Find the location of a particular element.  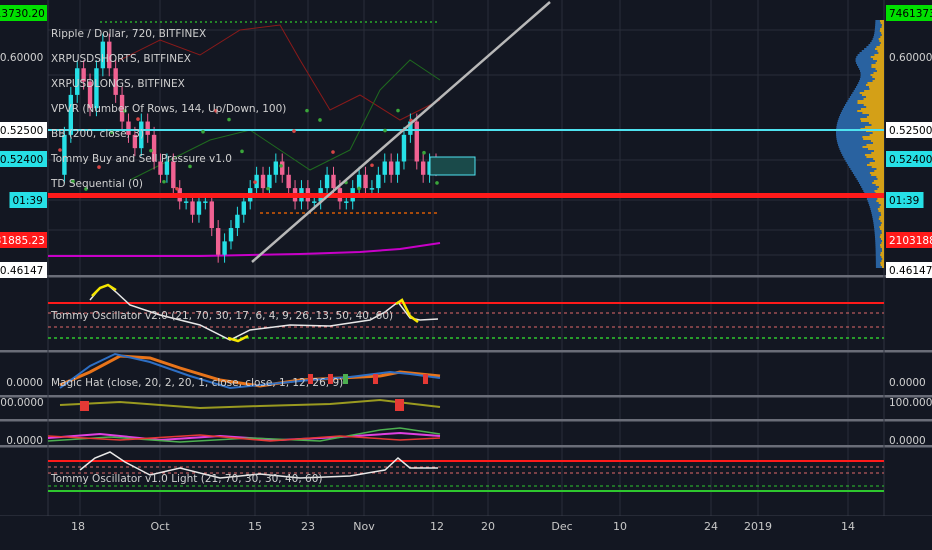

shorts-line is located at coordinates (280, 72).